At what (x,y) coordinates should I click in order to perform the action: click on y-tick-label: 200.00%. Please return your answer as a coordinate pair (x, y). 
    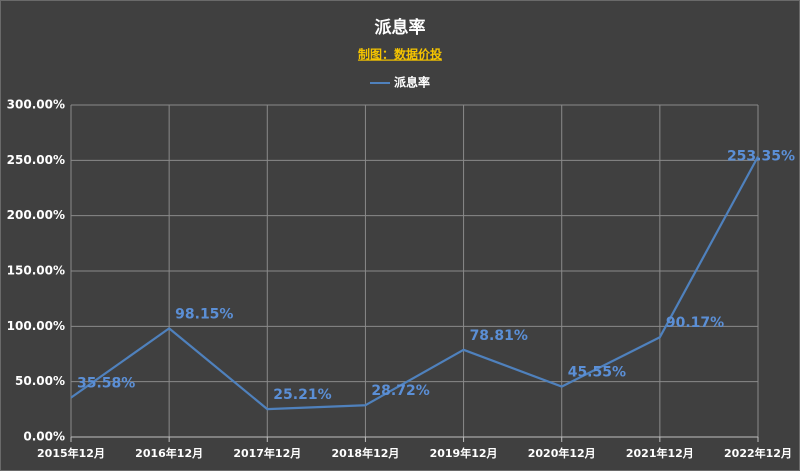
    Looking at the image, I should click on (36, 215).